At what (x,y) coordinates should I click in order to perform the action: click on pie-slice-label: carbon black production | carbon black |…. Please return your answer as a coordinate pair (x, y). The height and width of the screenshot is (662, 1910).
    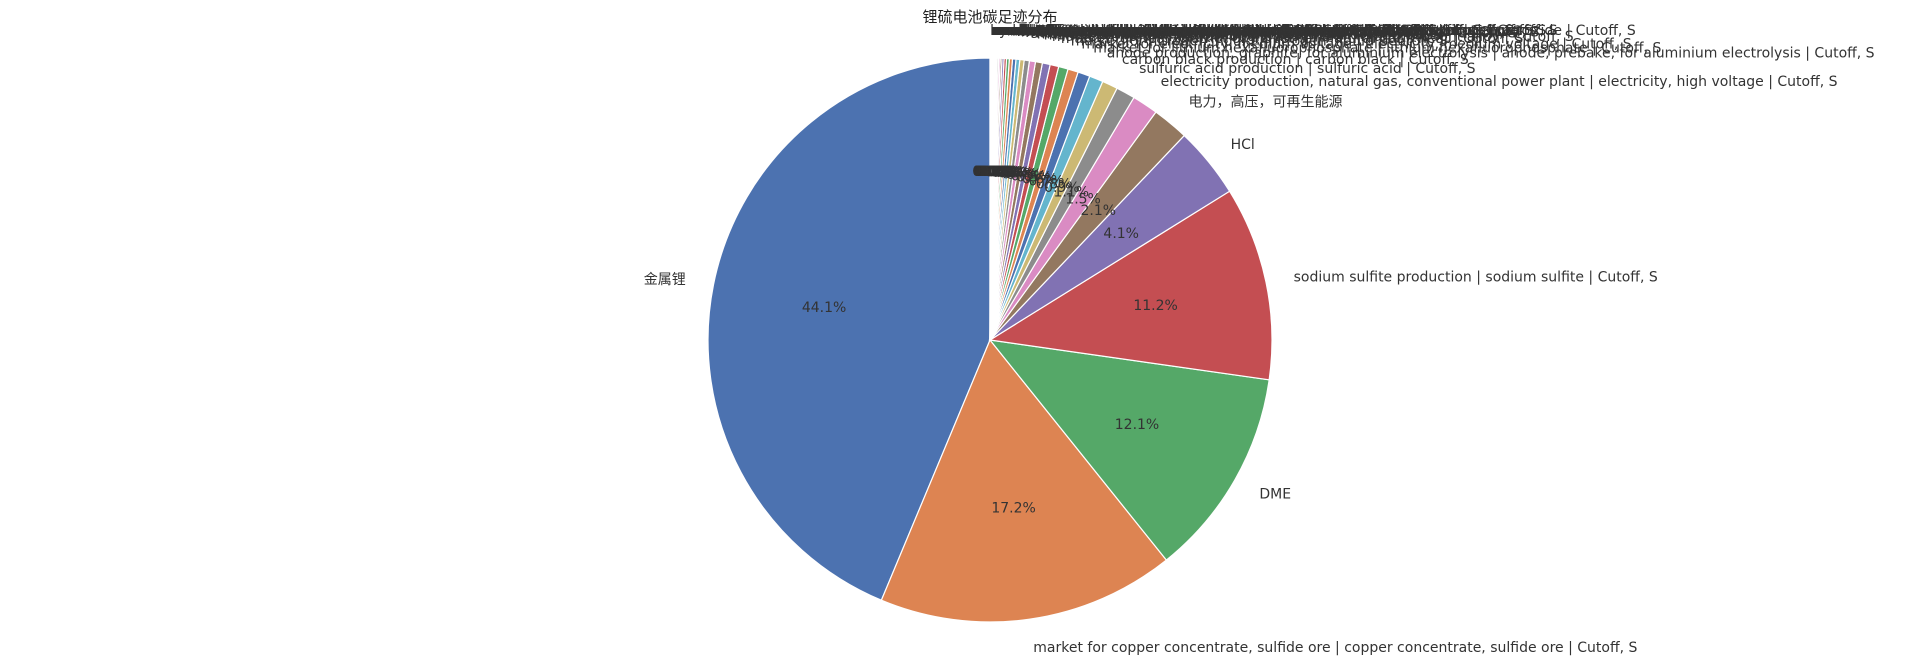
    Looking at the image, I should click on (1295, 60).